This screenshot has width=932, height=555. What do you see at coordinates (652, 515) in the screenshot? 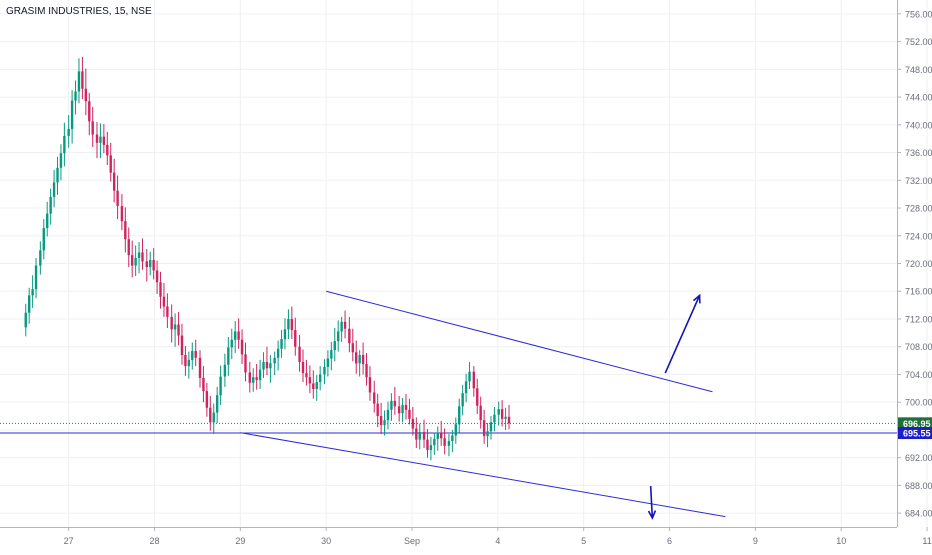
I see `arrow-down-head` at bounding box center [652, 515].